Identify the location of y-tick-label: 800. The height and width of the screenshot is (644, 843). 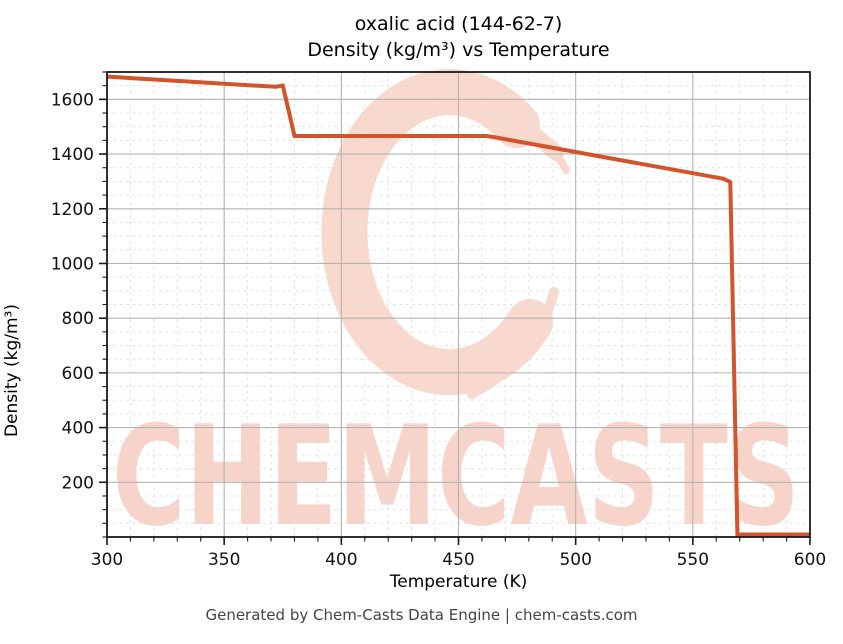
(78, 319).